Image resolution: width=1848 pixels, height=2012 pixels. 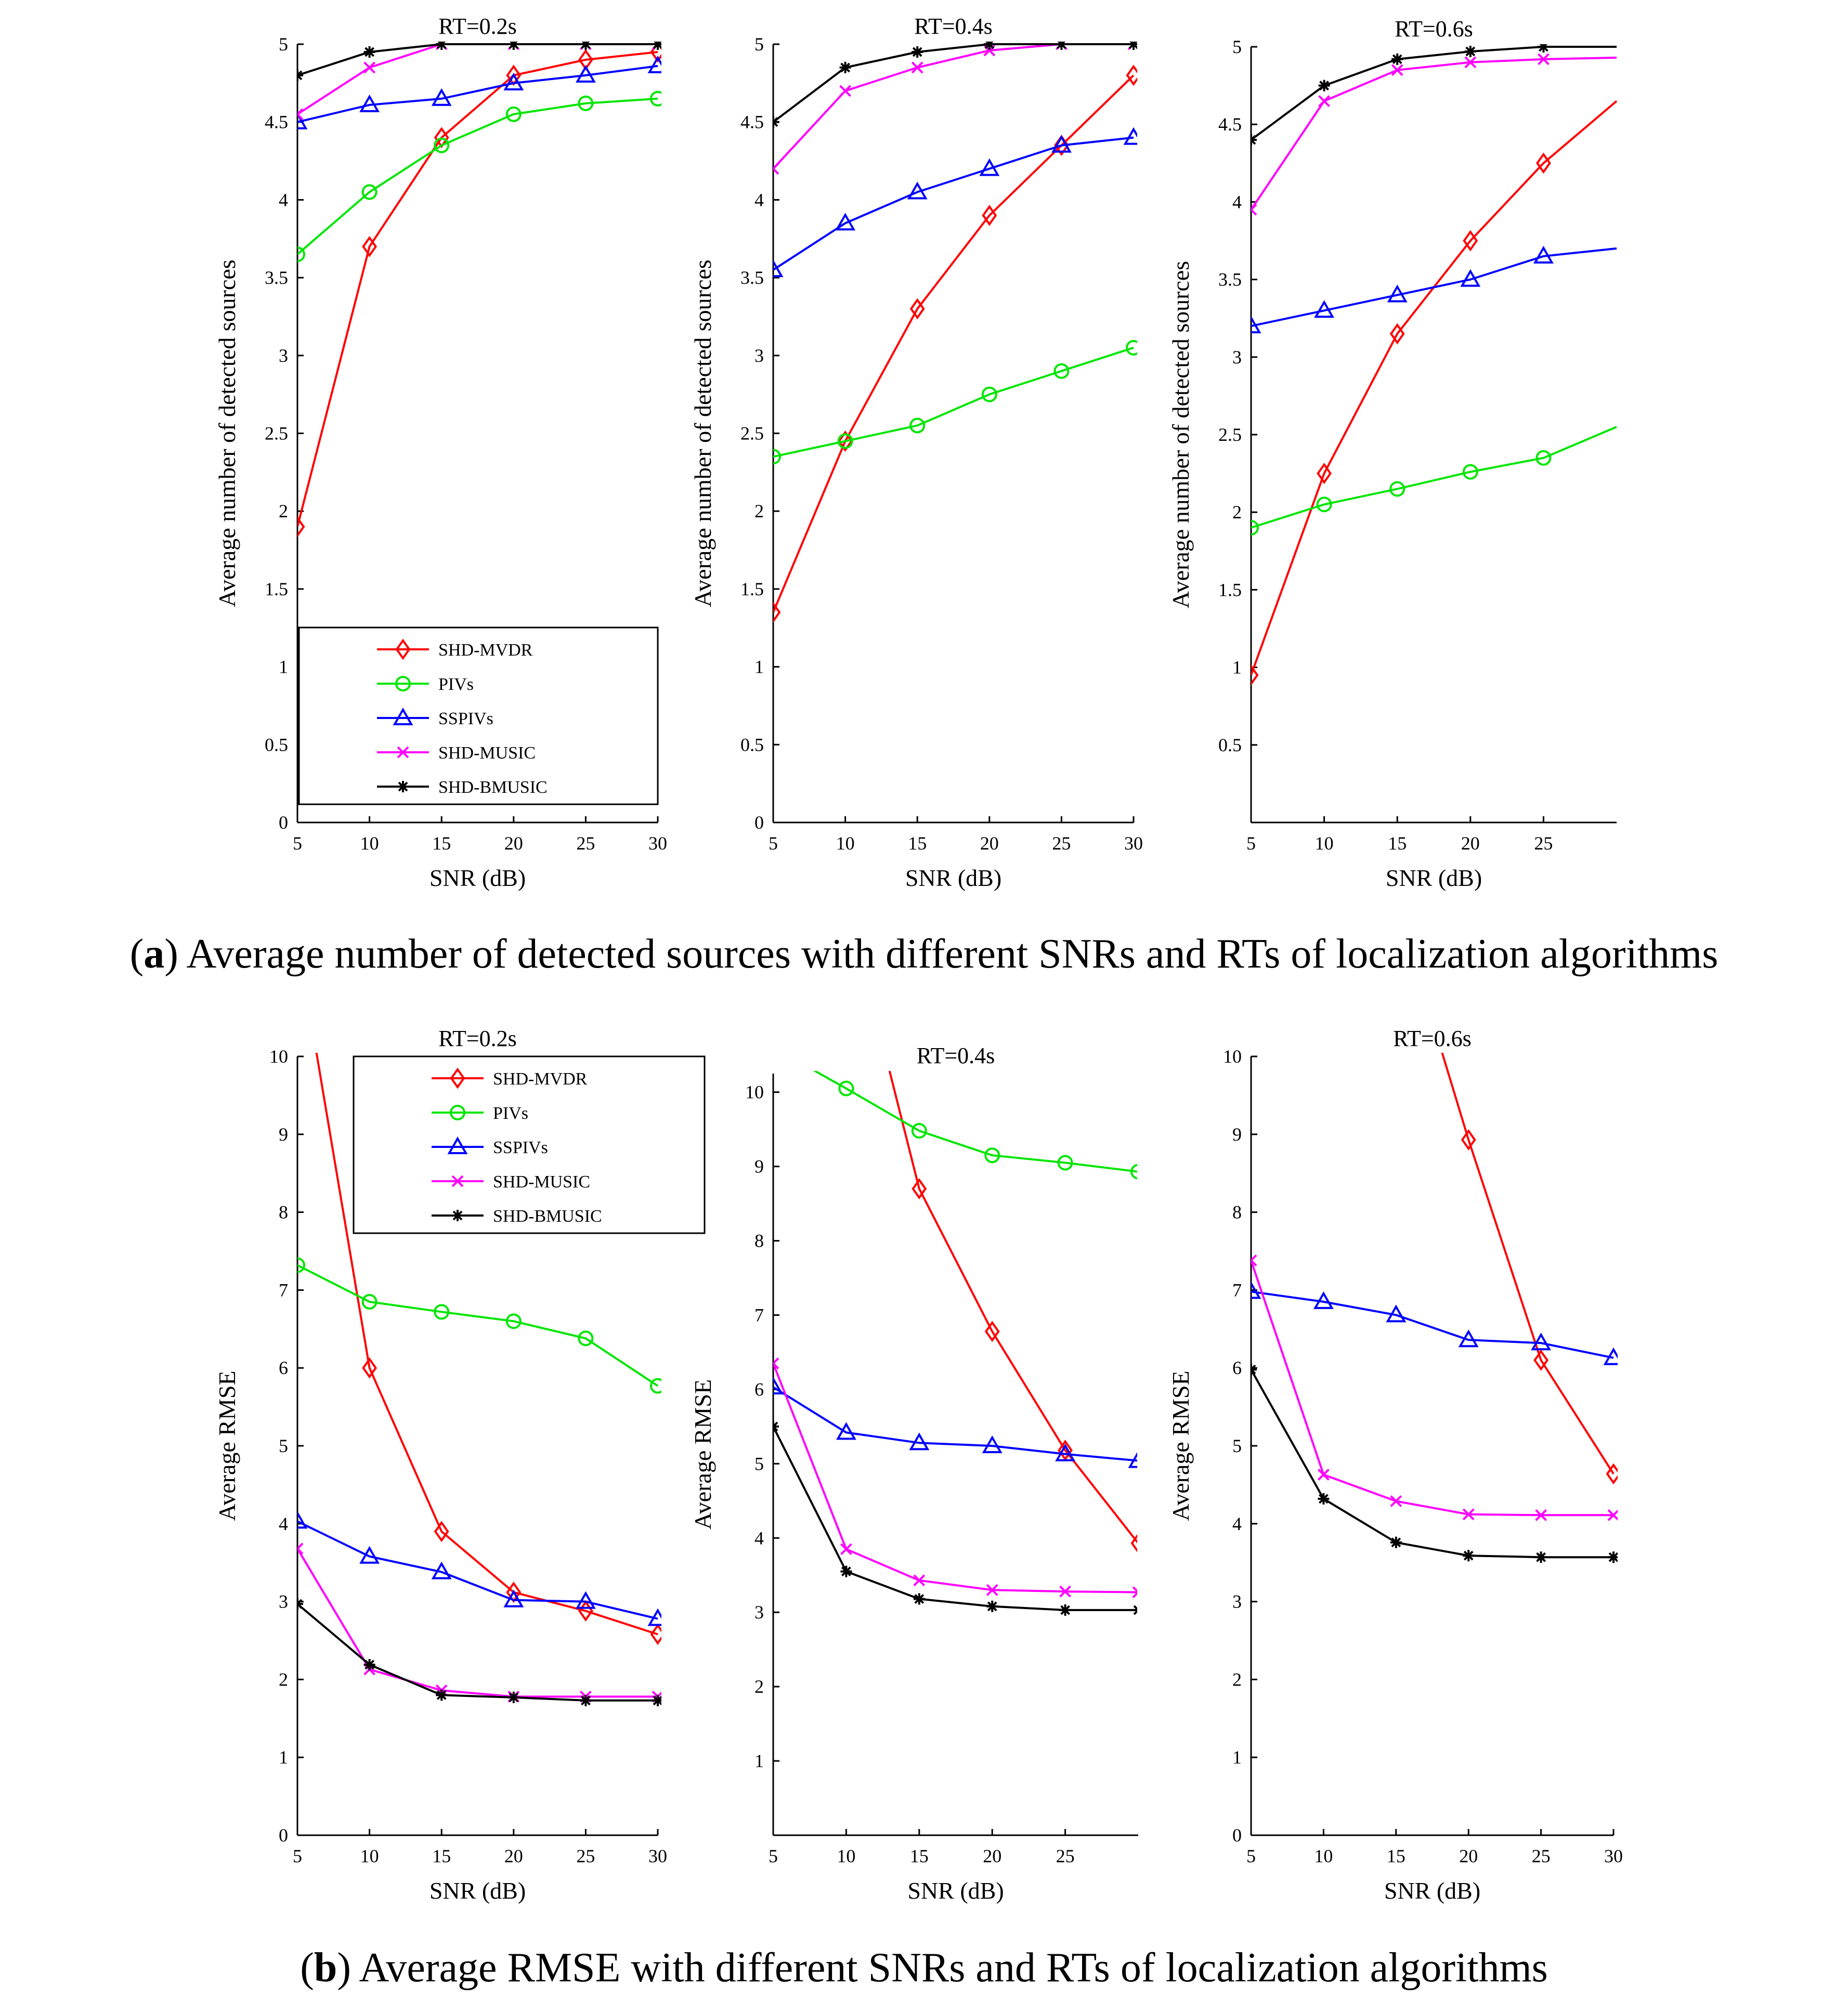 I want to click on series-line-shd-mvdr, so click(x=954, y=343).